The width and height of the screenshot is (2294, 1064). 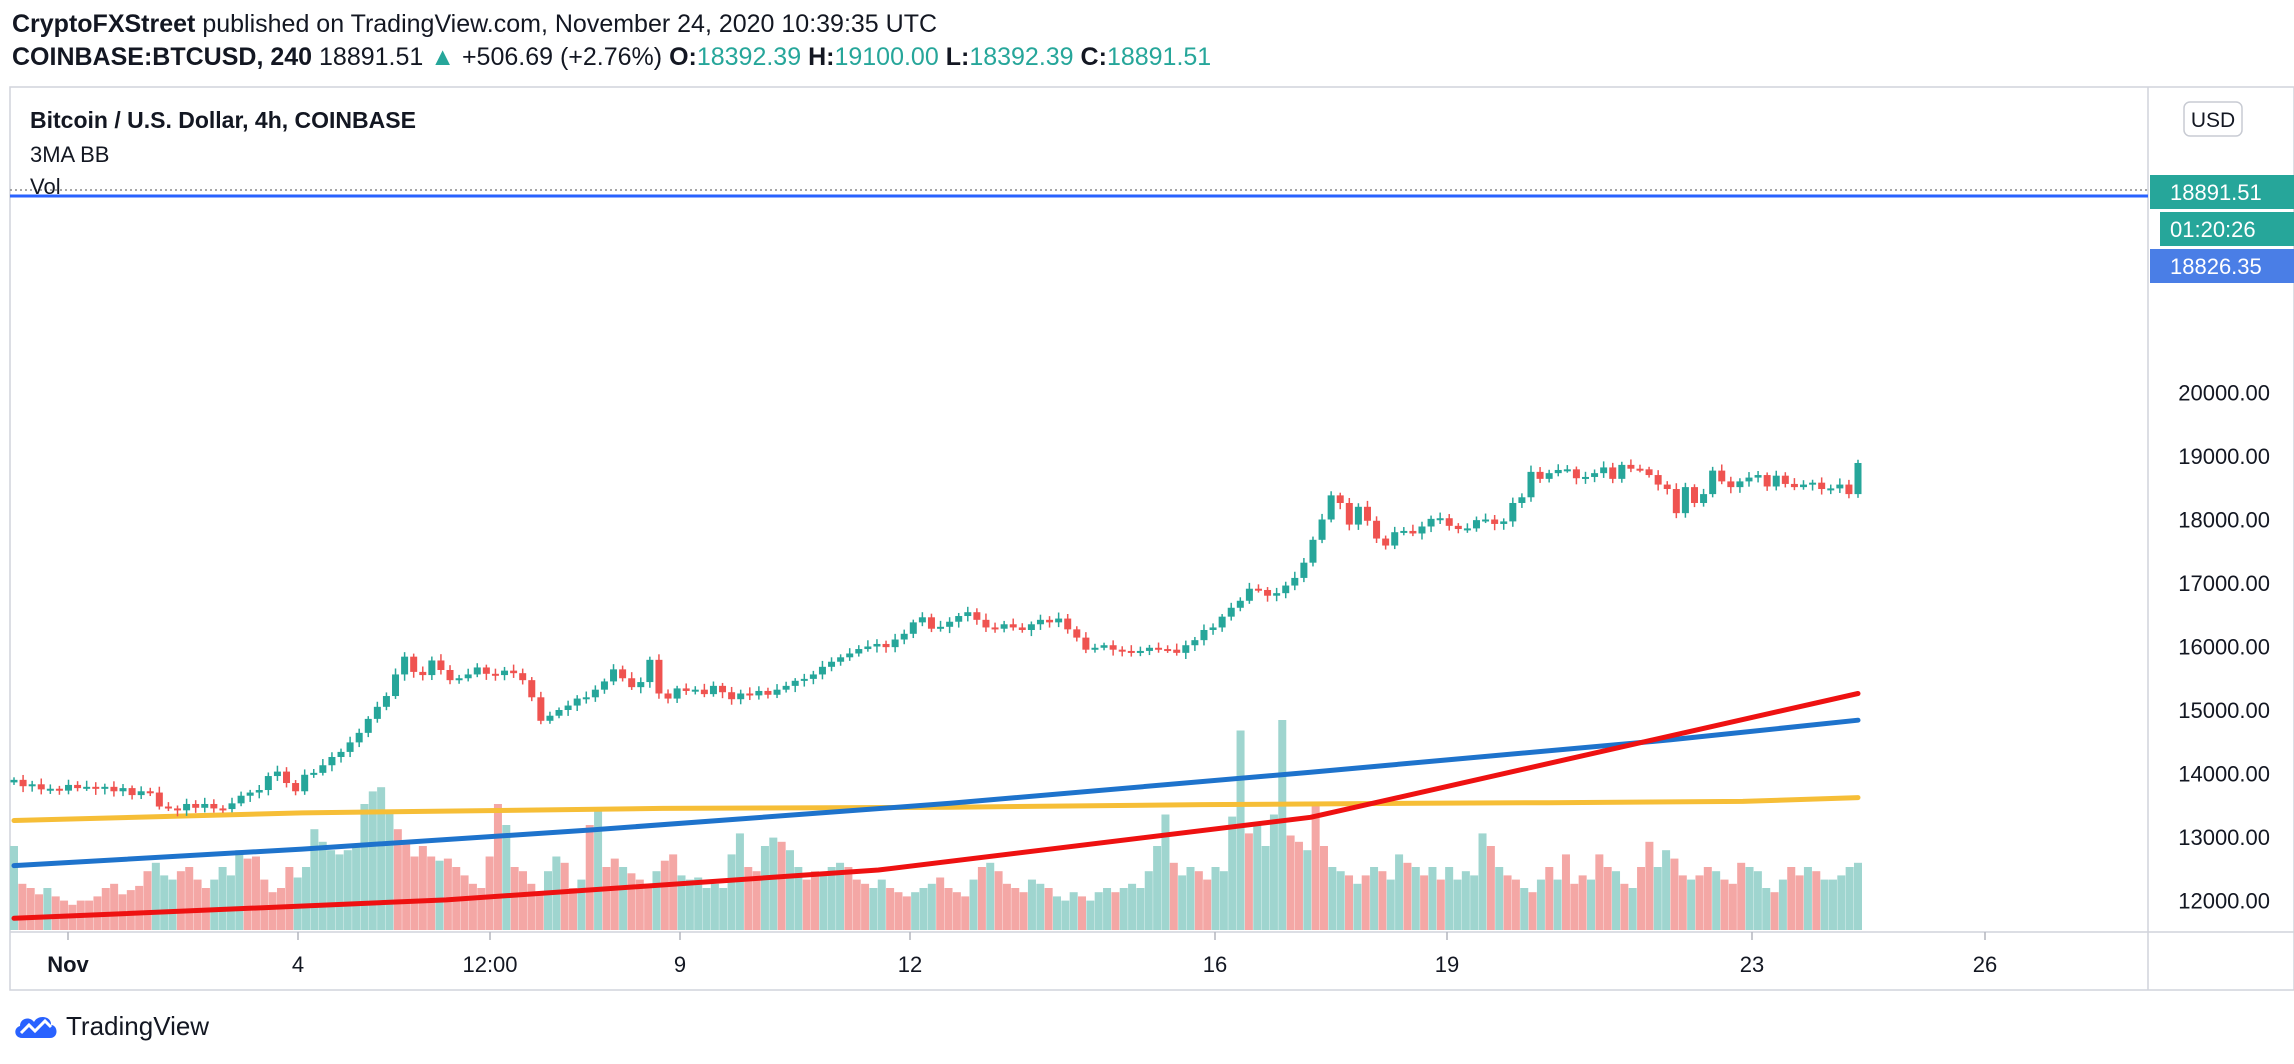 What do you see at coordinates (2224, 837) in the screenshot?
I see `price-tick-label: 13000.00` at bounding box center [2224, 837].